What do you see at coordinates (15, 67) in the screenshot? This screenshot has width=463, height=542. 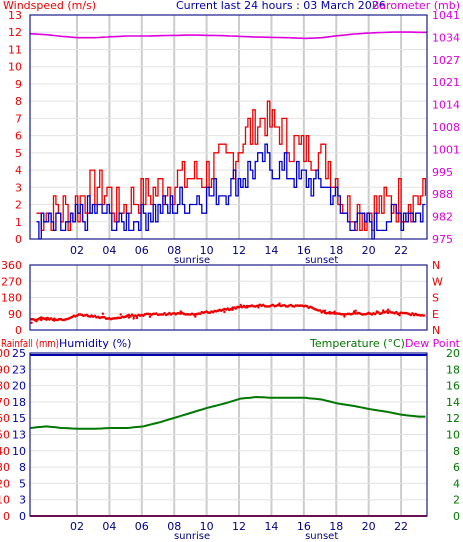 I see `wind-tick-label: 10` at bounding box center [15, 67].